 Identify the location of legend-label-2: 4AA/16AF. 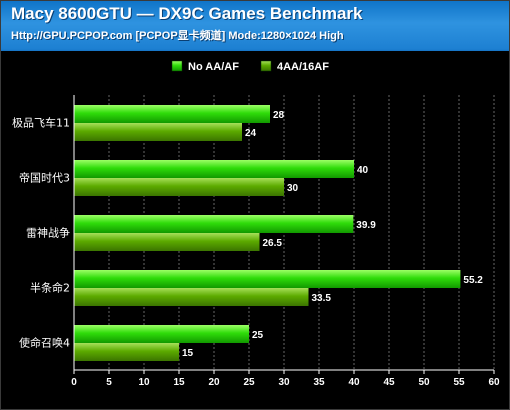
(303, 67).